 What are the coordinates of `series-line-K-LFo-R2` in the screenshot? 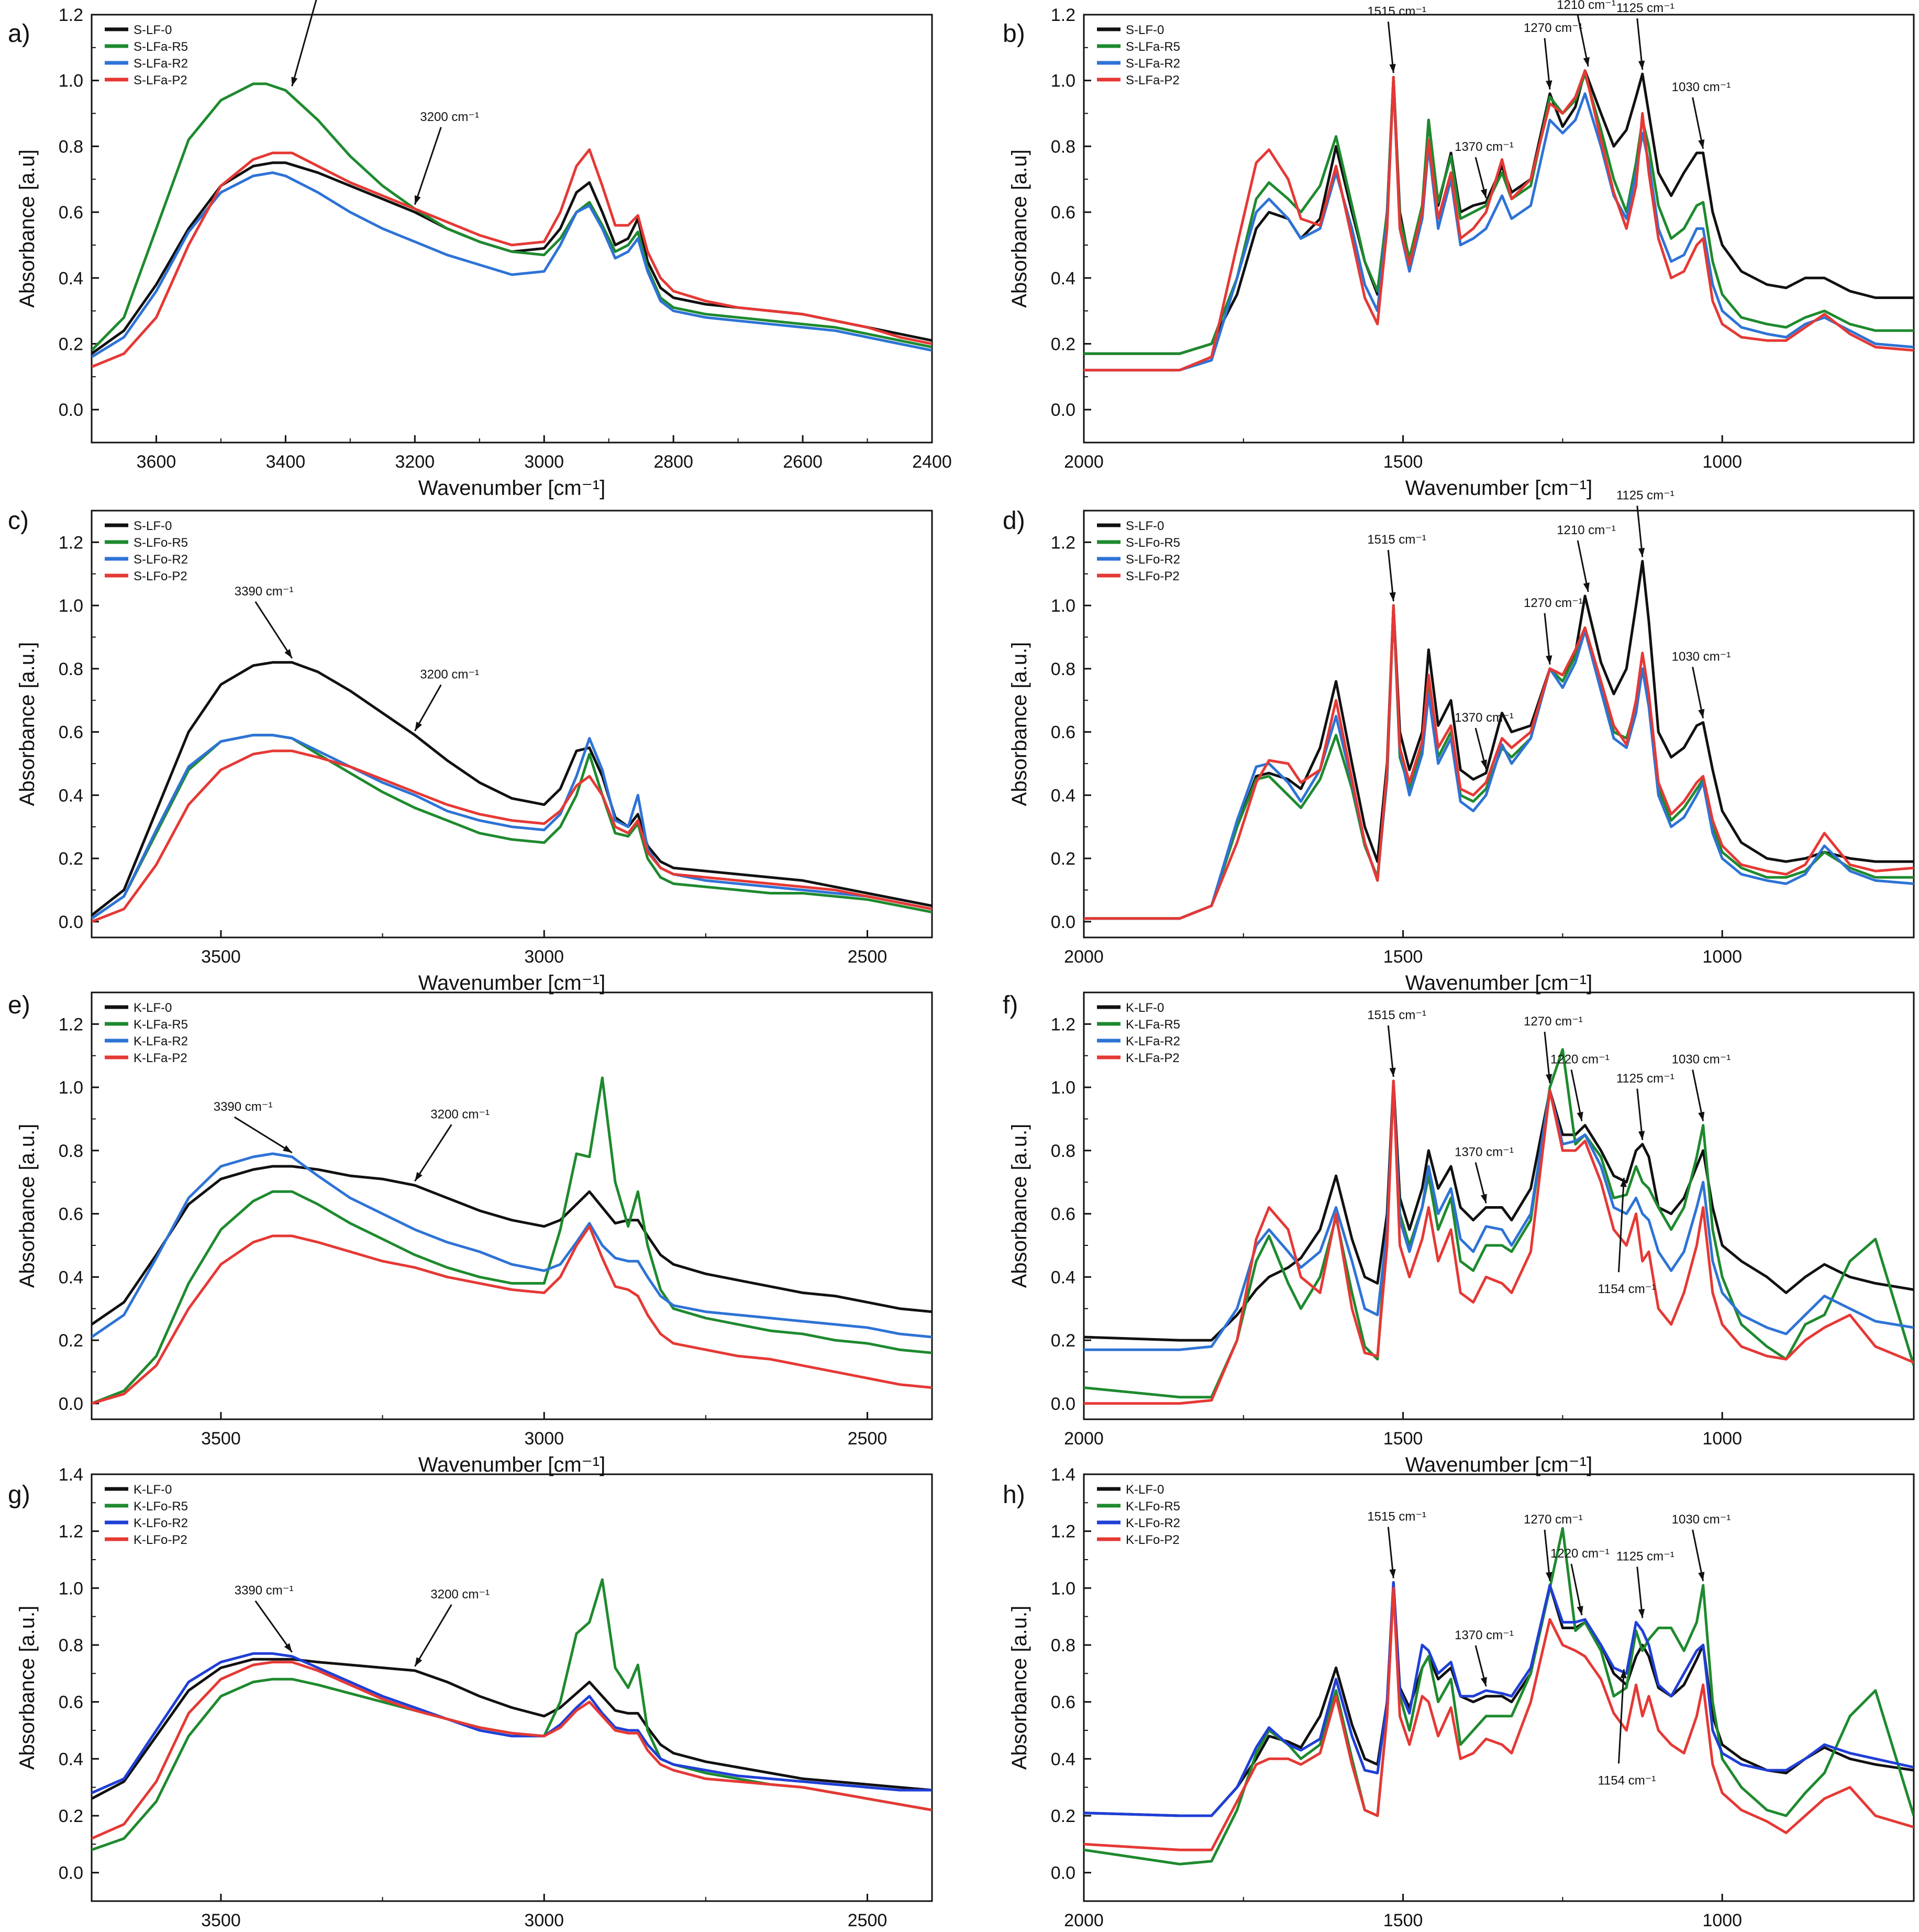 It's located at (512, 1723).